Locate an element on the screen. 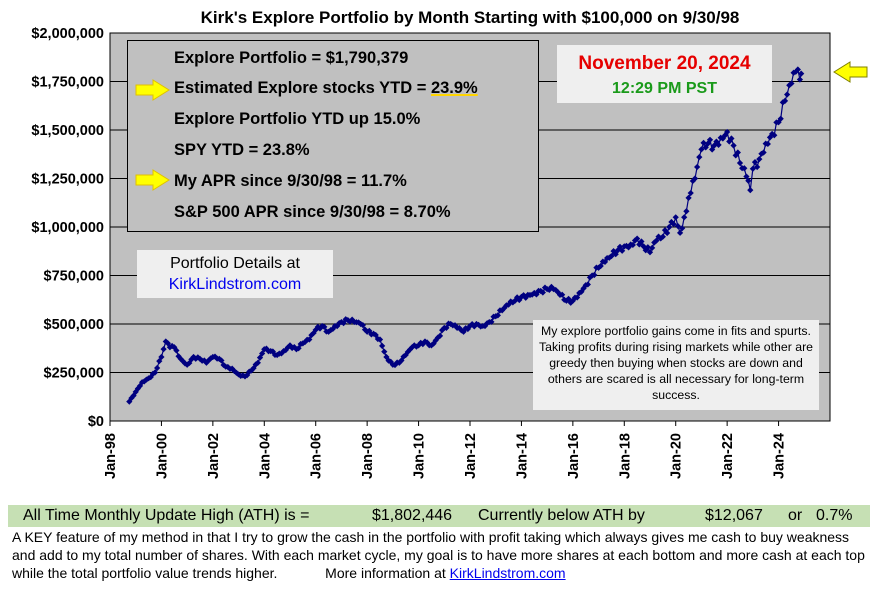 This screenshot has height=592, width=872. footer-more-info: More information at is located at coordinates (385, 573).